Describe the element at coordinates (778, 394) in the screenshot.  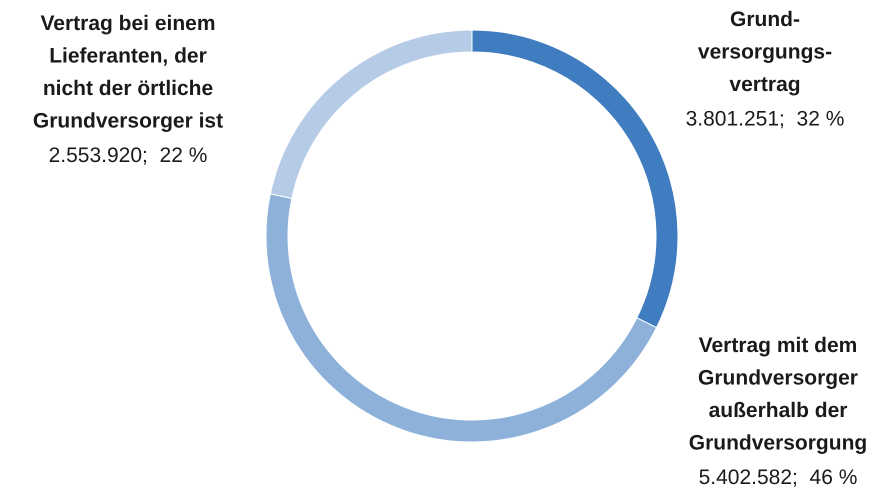
I see `slice-label: Vertrag mit dem Grundversorger außerhalb der Grundversorgung` at that location.